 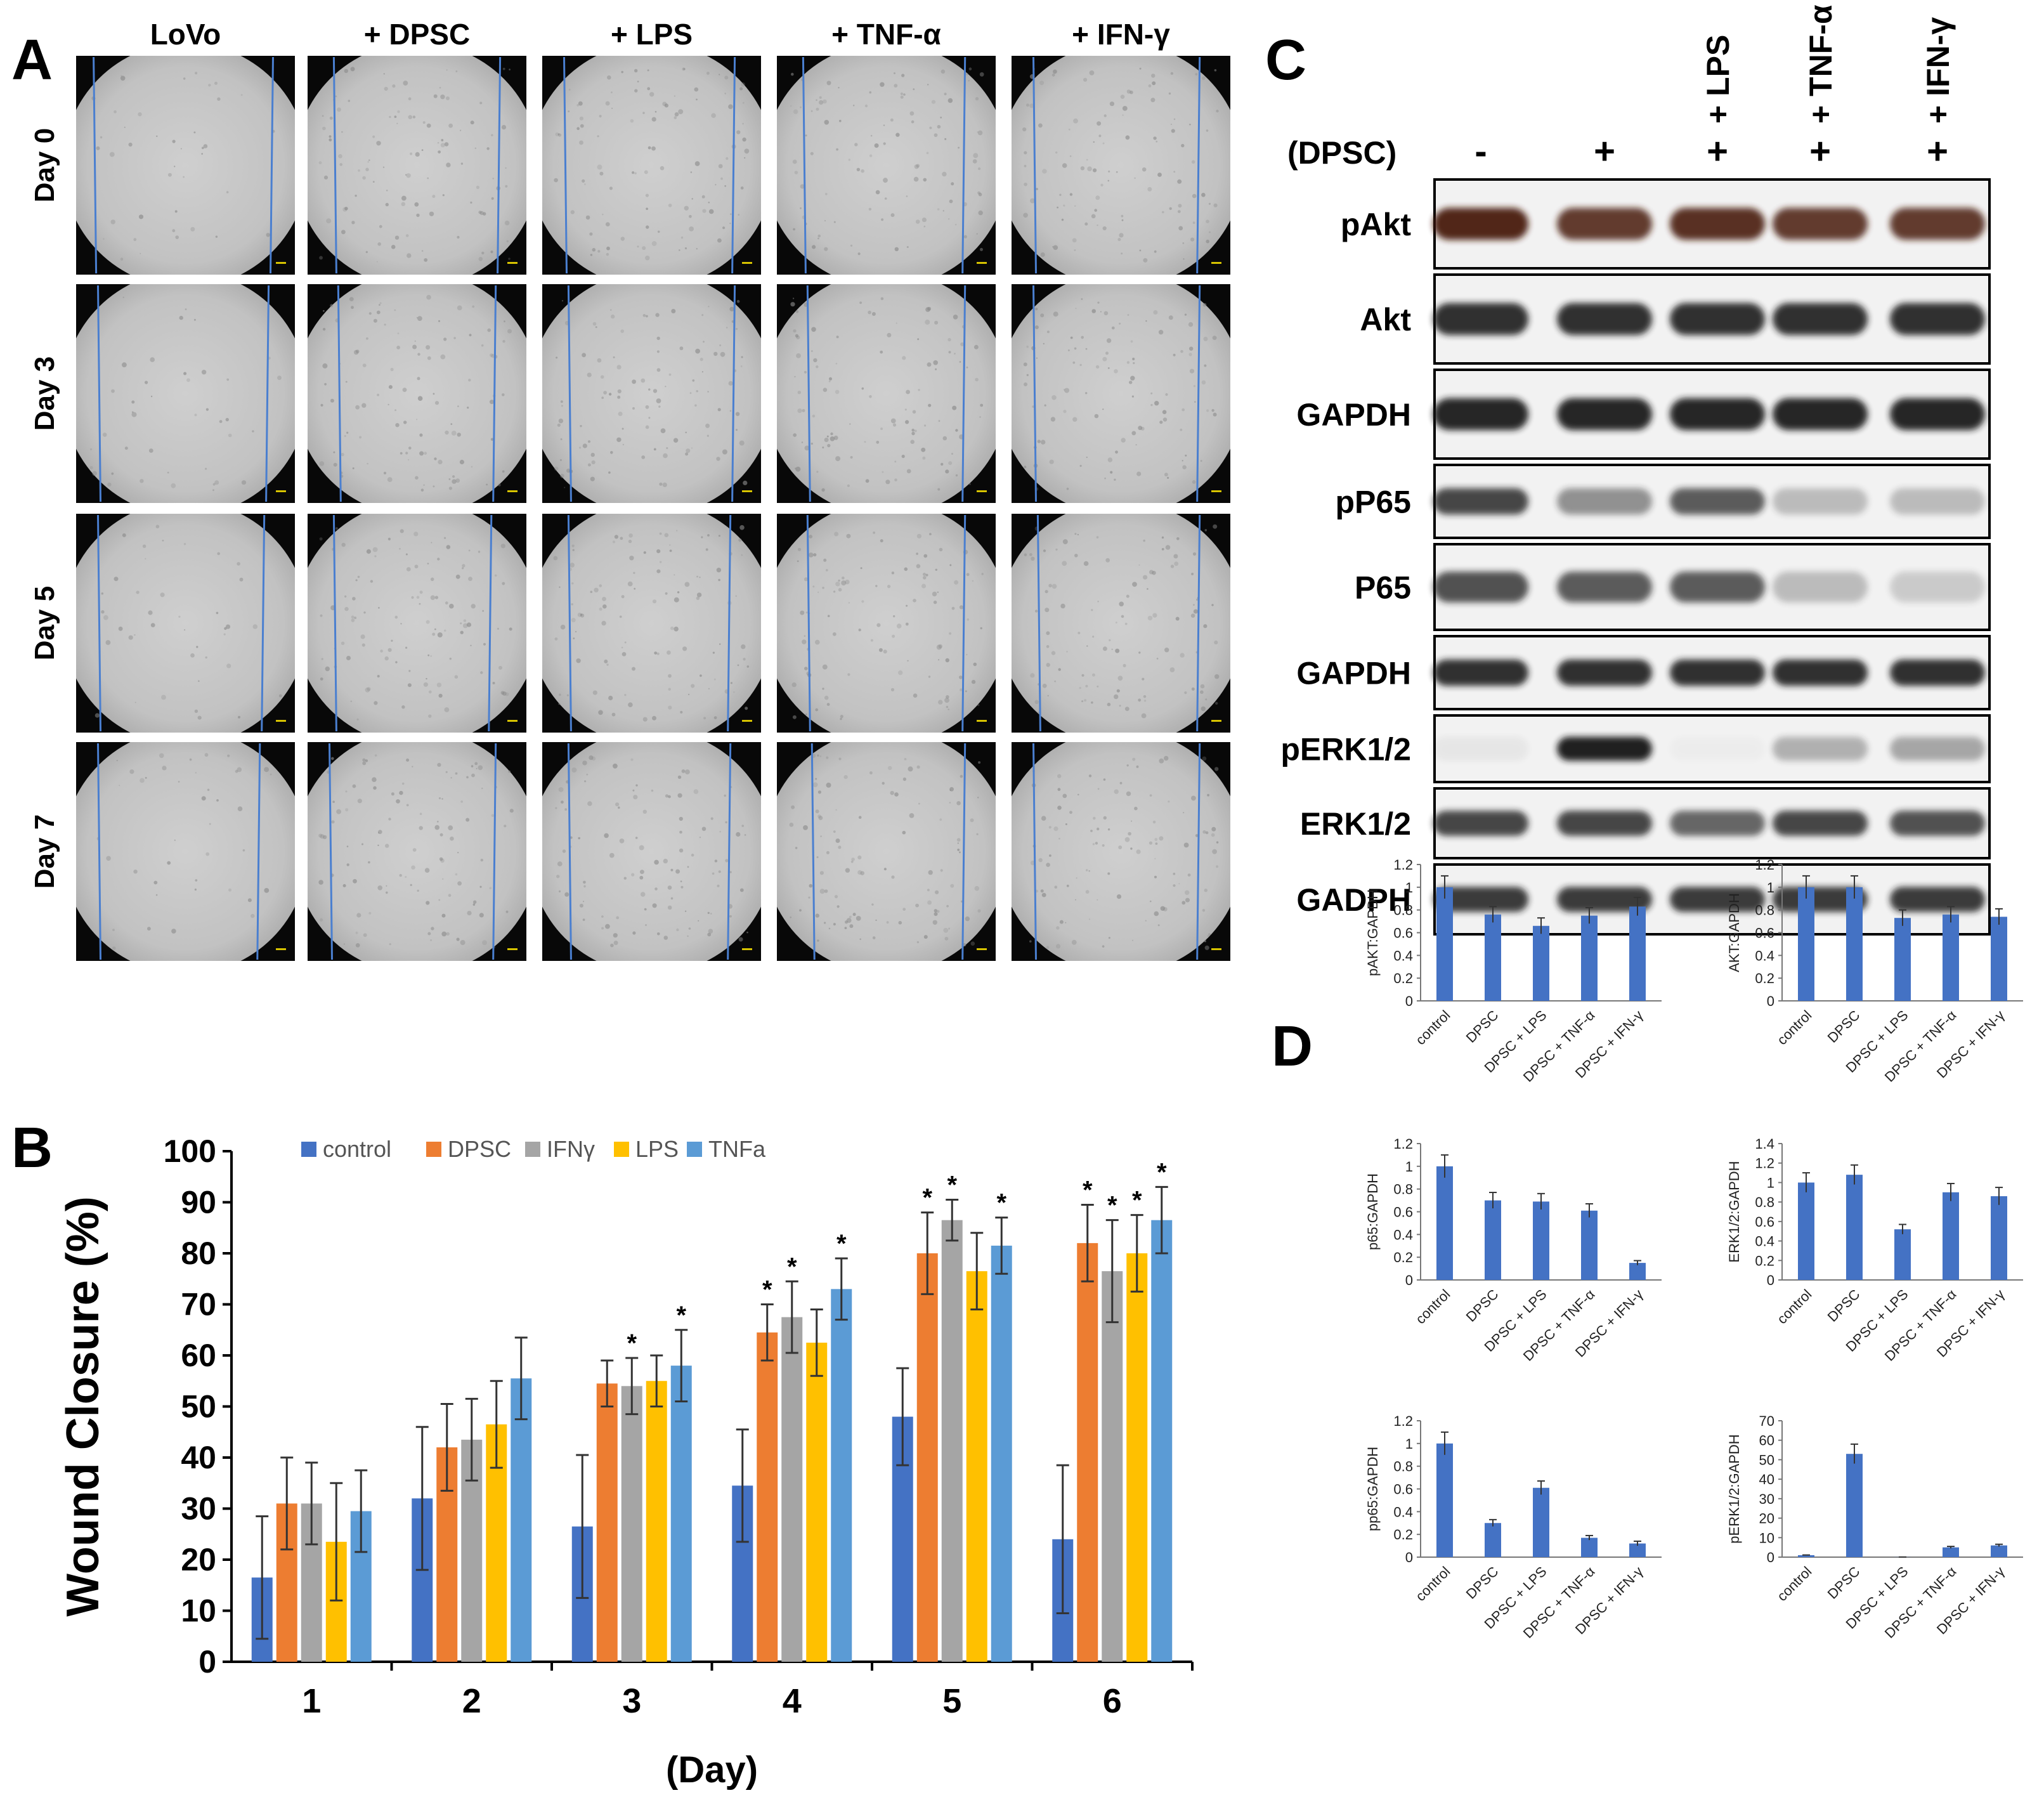 I want to click on x-tick-label: 3, so click(x=631, y=1701).